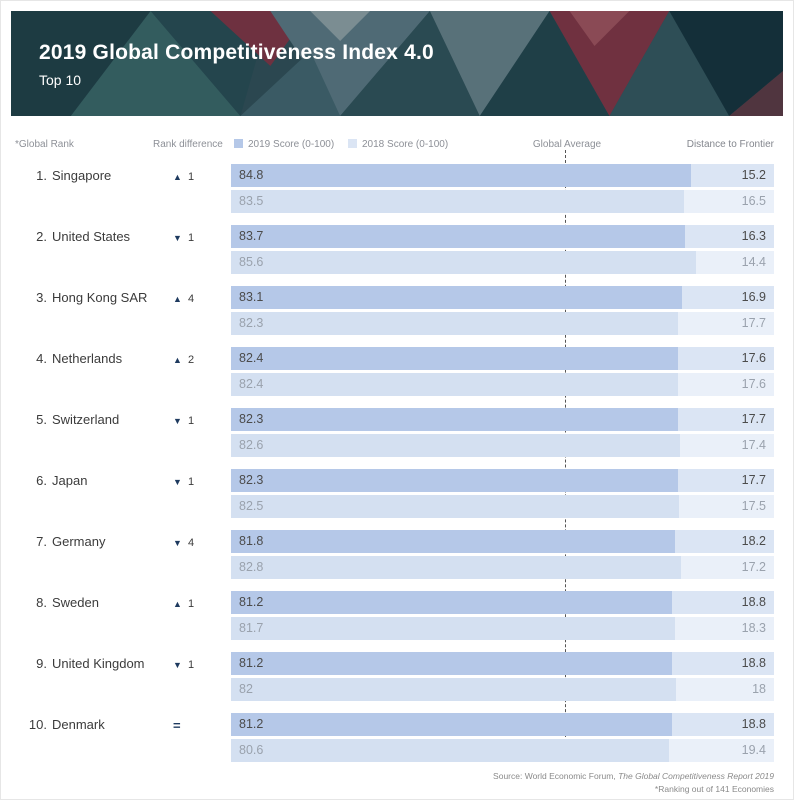 The image size is (794, 800). I want to click on dtf-2019-label: 17.7, so click(753, 419).